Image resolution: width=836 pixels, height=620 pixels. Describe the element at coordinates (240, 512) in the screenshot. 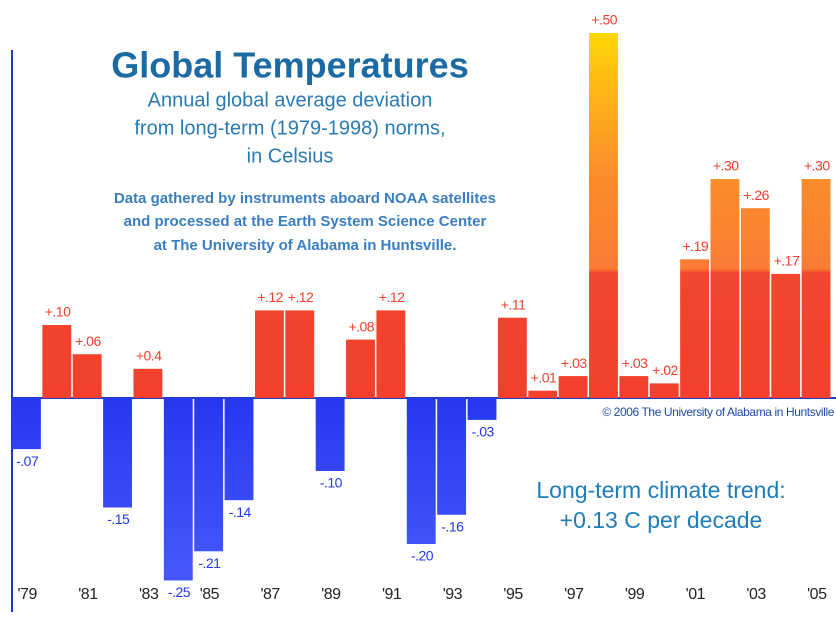

I see `value-label: -.14` at that location.